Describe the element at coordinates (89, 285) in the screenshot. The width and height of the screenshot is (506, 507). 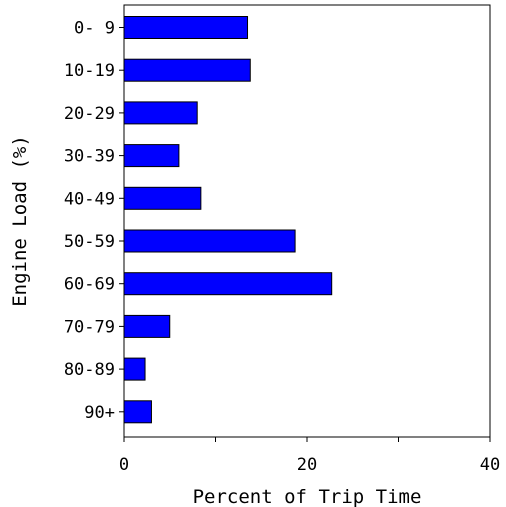
I see `y-tick-label-6: 60-69` at that location.